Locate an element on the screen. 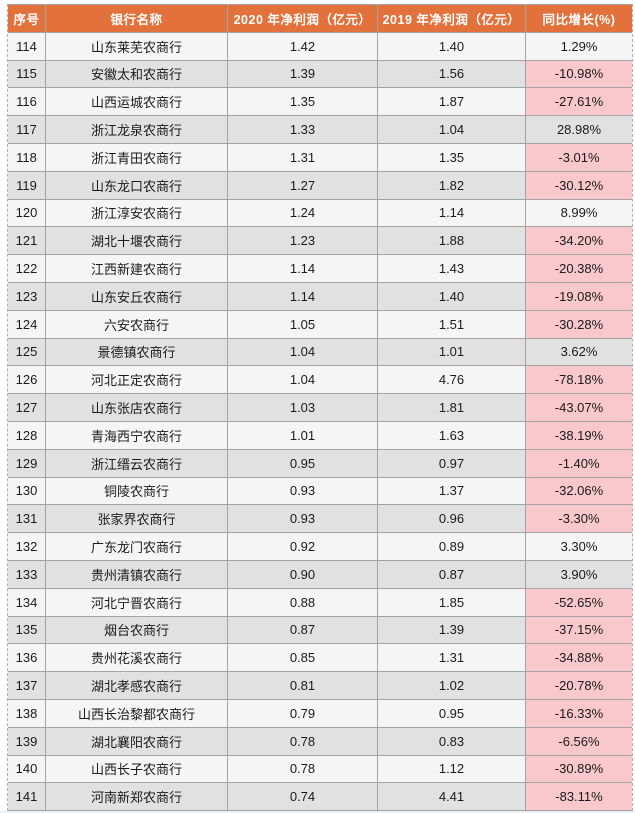 This screenshot has width=635, height=813. table-row: 140 山西长子农商行 0.78 1.12 -30.89% is located at coordinates (320, 769).